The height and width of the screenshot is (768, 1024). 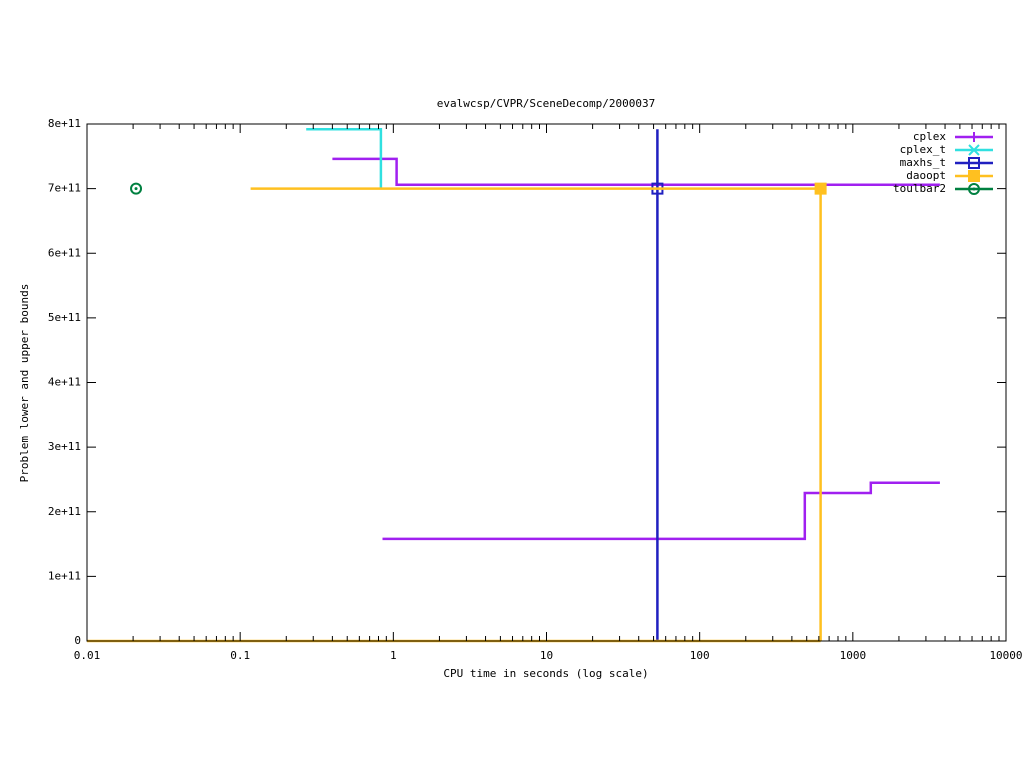 What do you see at coordinates (853, 655) in the screenshot?
I see `x-tick-label: 1000` at bounding box center [853, 655].